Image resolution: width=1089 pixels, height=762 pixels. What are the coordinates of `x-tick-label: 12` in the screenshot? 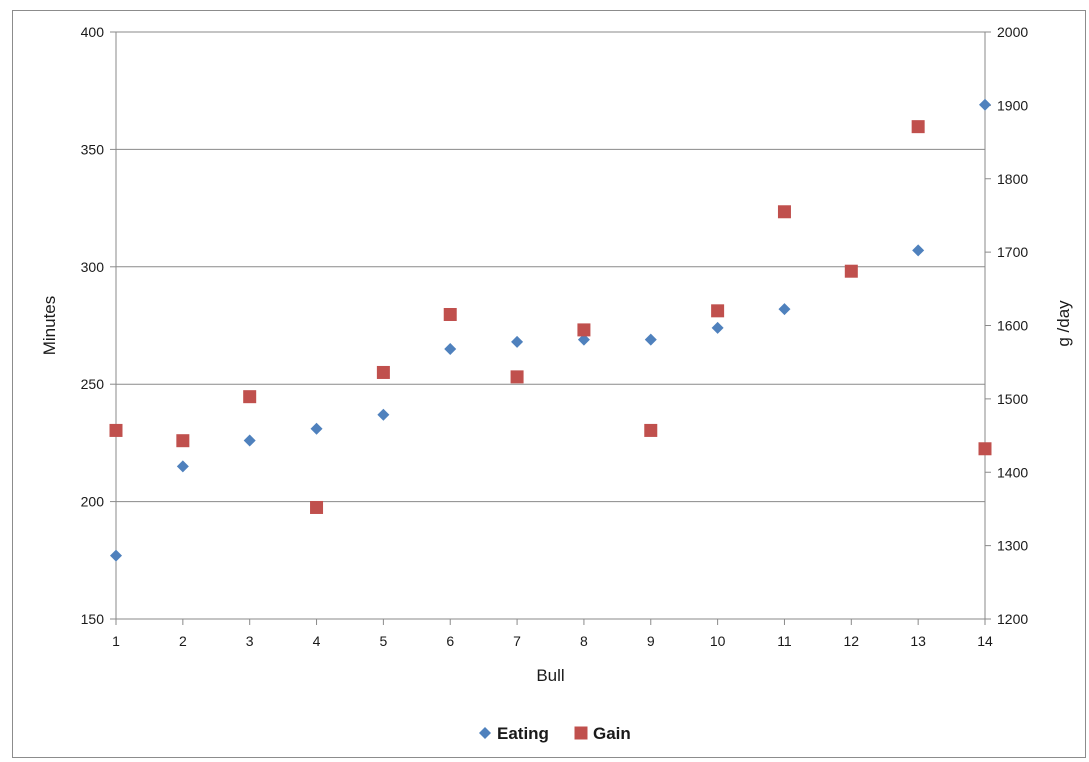 It's located at (852, 641).